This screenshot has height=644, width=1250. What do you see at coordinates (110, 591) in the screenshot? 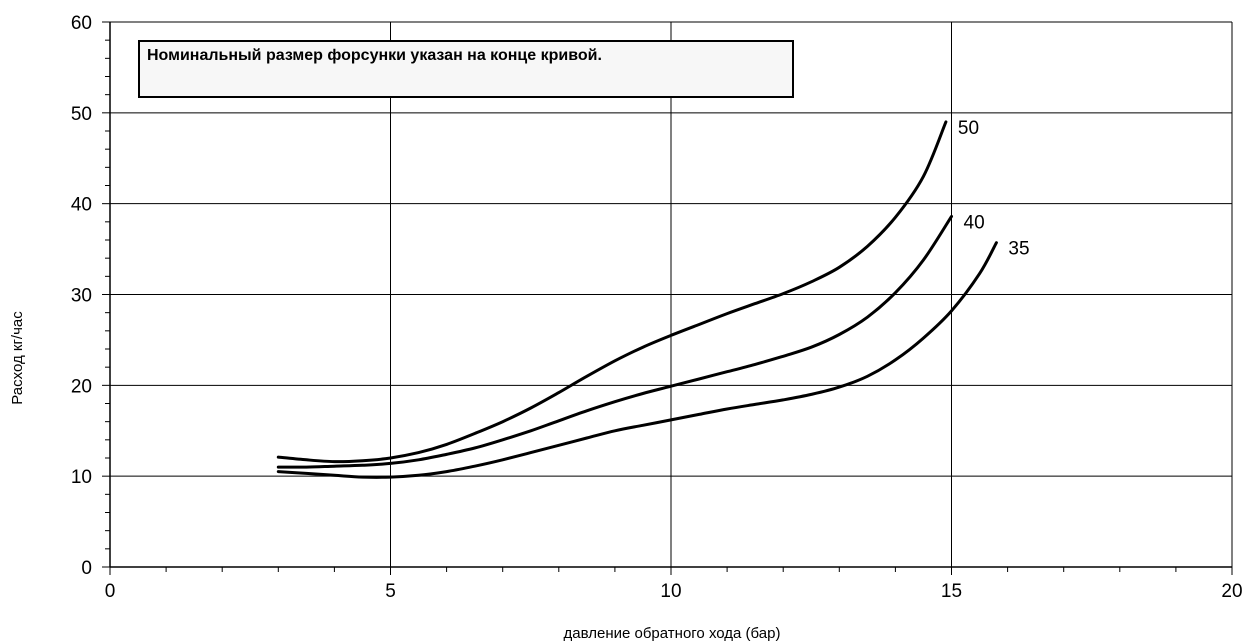
I see `x-tick-label: 0` at bounding box center [110, 591].